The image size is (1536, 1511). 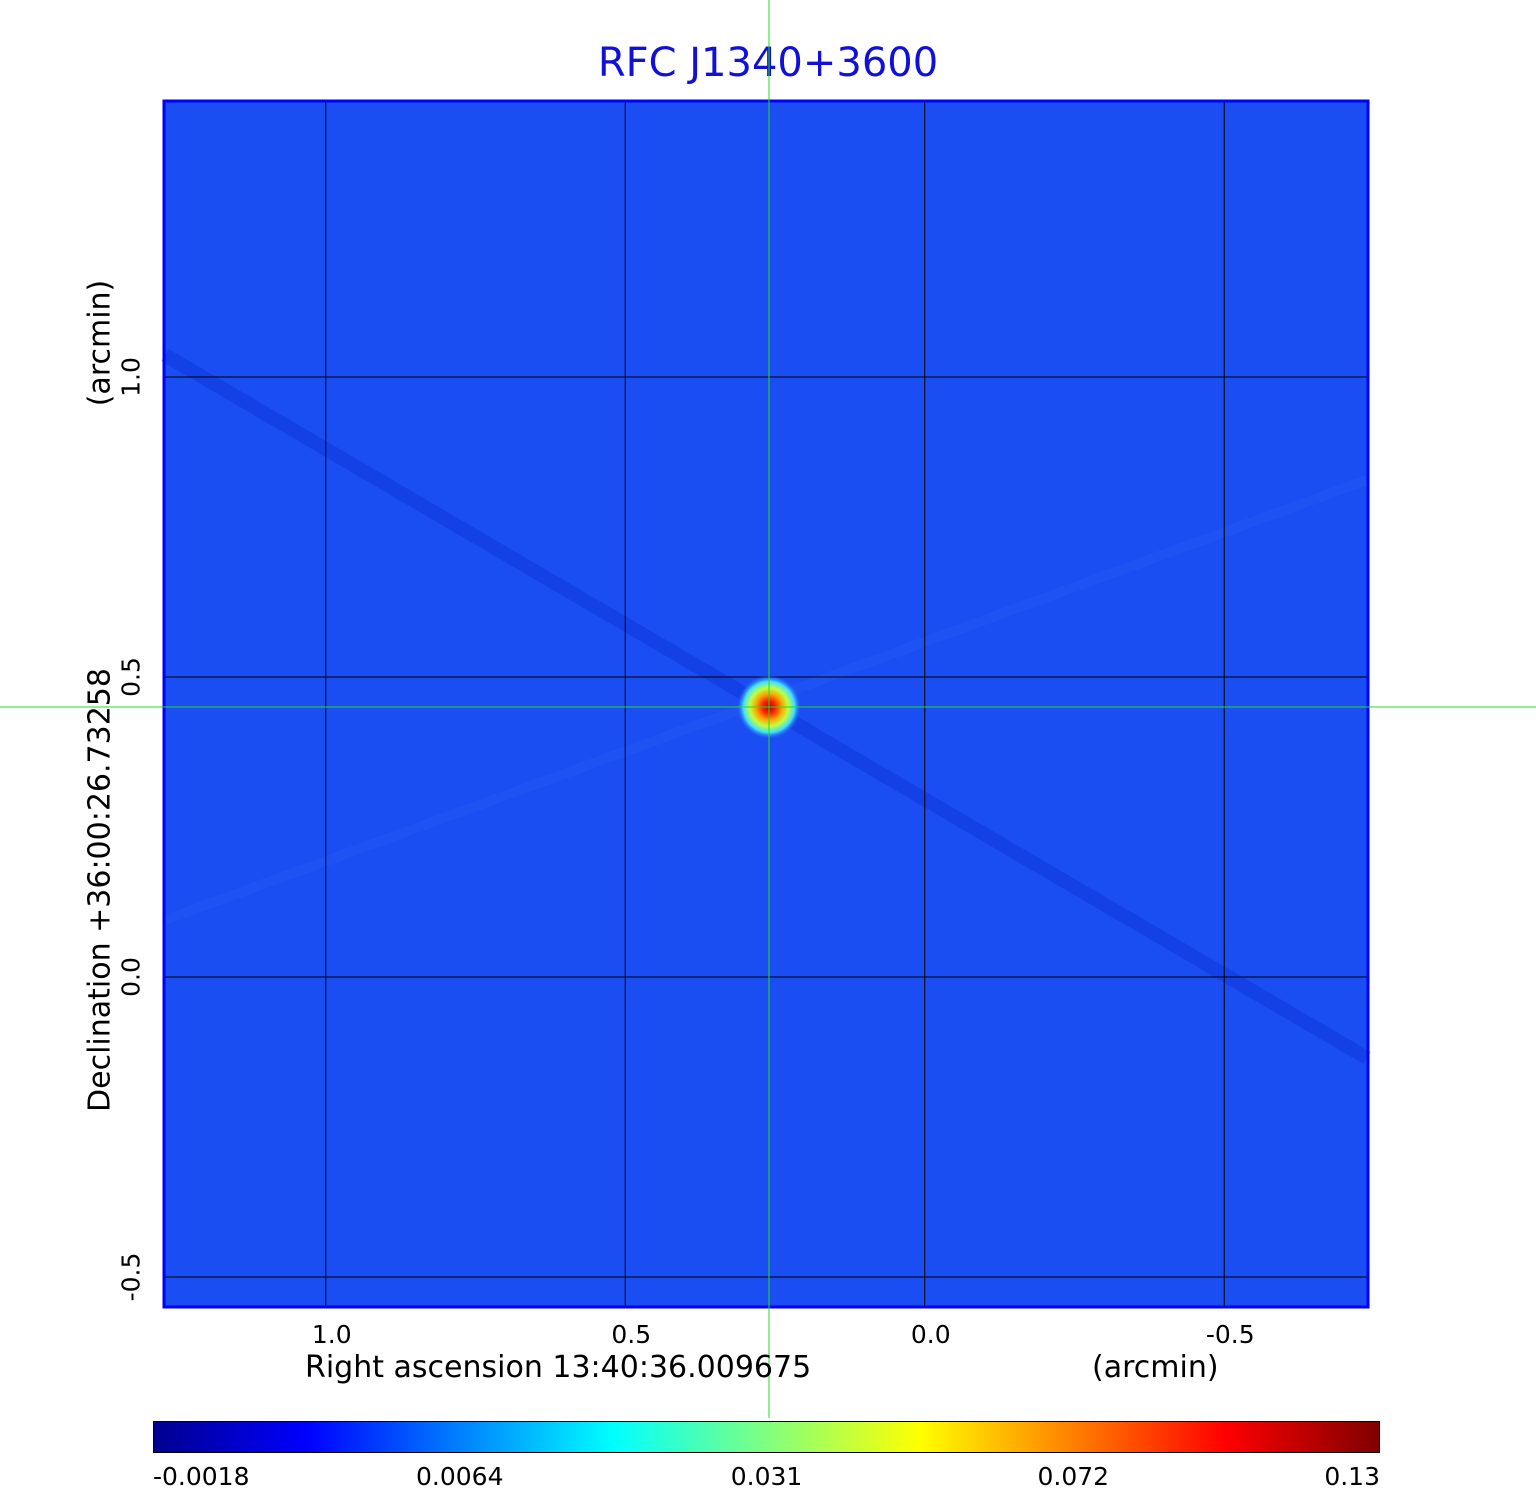 I want to click on x-tick-label: 0.5, so click(x=631, y=1334).